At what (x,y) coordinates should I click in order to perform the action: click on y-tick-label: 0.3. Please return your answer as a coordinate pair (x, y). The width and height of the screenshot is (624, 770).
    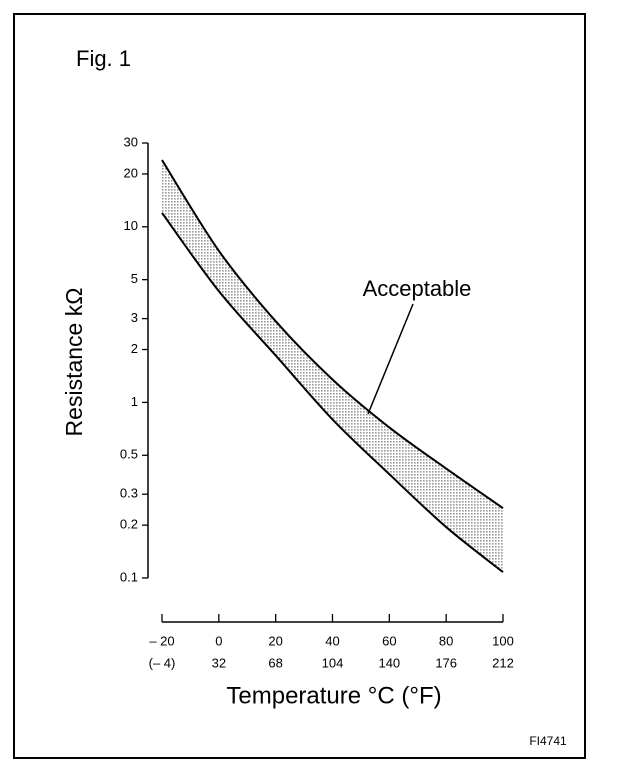
    Looking at the image, I should click on (129, 493).